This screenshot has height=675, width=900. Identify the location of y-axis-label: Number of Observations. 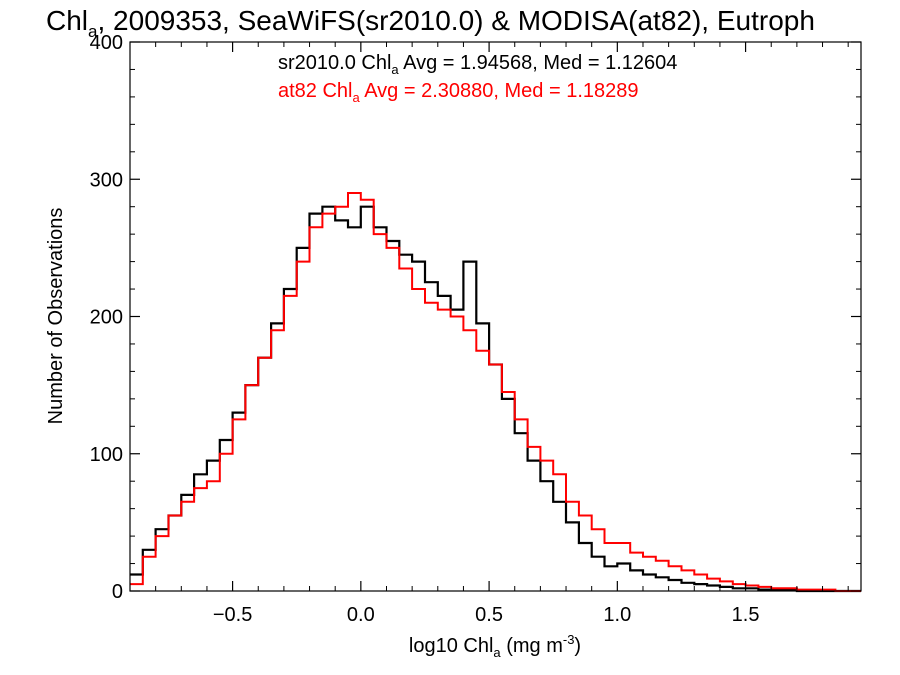
(56, 316).